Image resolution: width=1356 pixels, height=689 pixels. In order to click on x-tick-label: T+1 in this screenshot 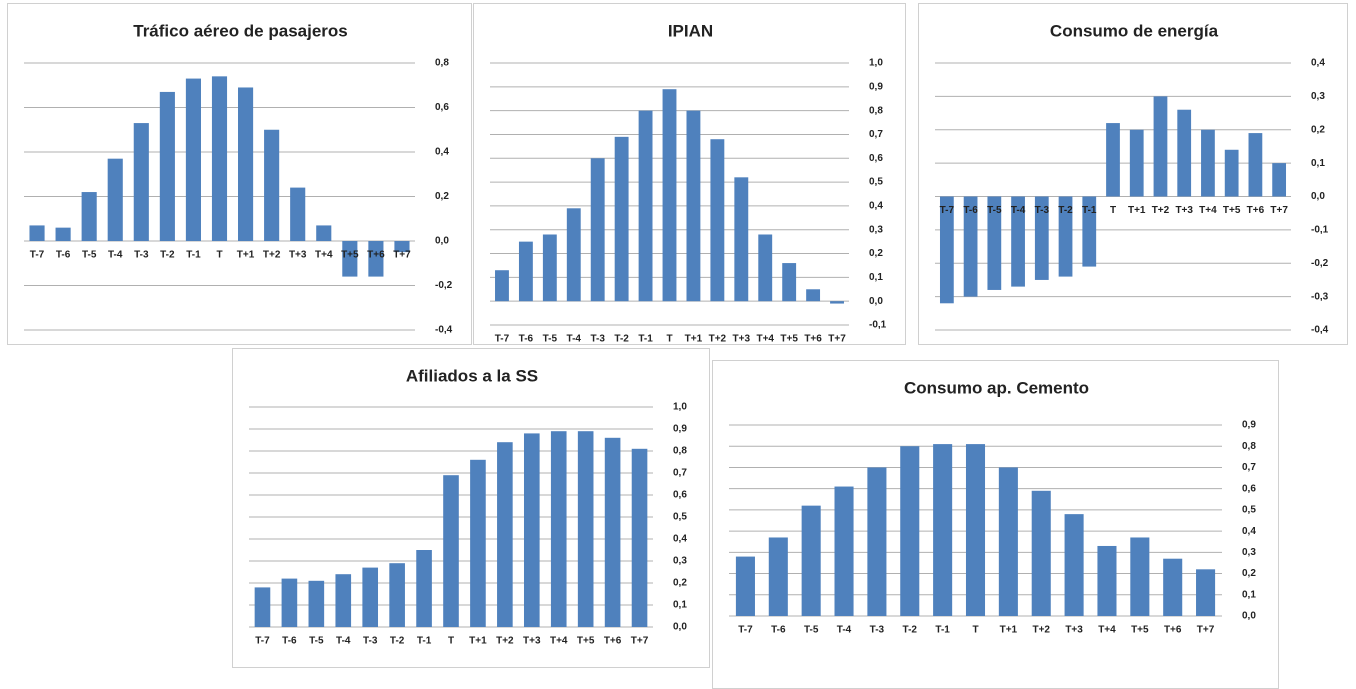, I will do `click(694, 339)`.